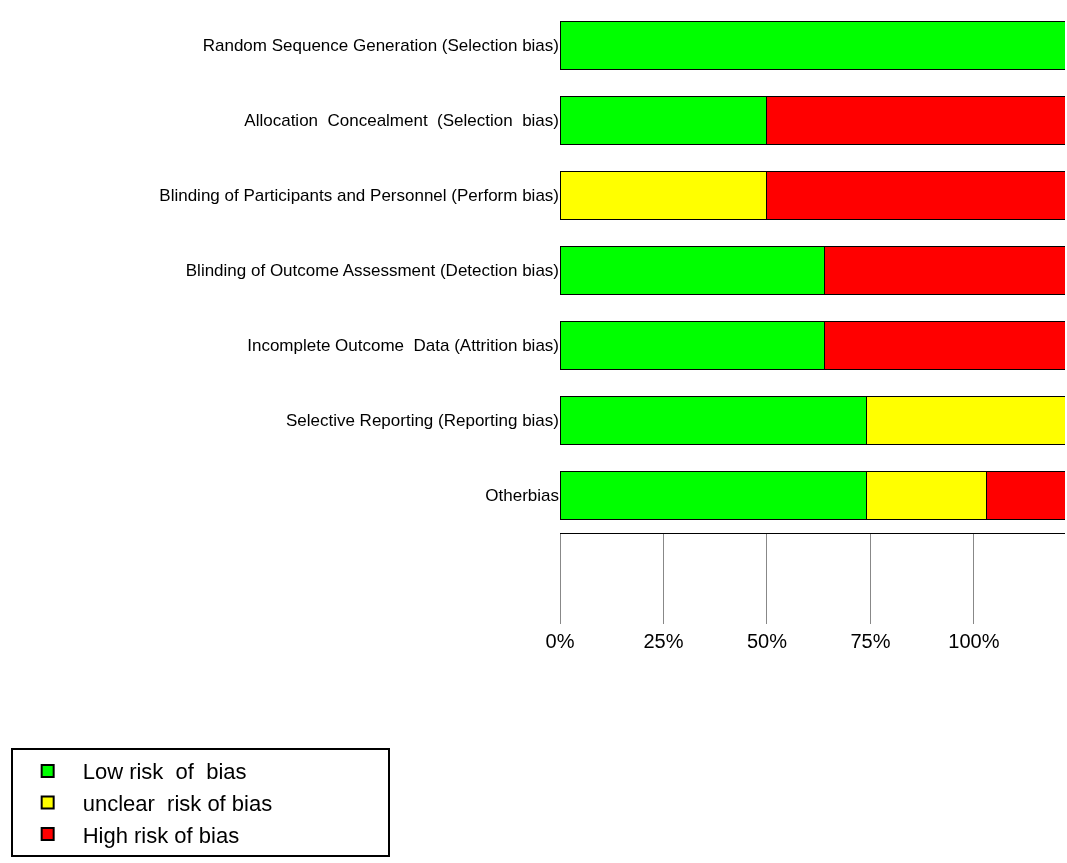 The width and height of the screenshot is (1067, 863). What do you see at coordinates (164, 772) in the screenshot?
I see `legend-label: Low risk of bias` at bounding box center [164, 772].